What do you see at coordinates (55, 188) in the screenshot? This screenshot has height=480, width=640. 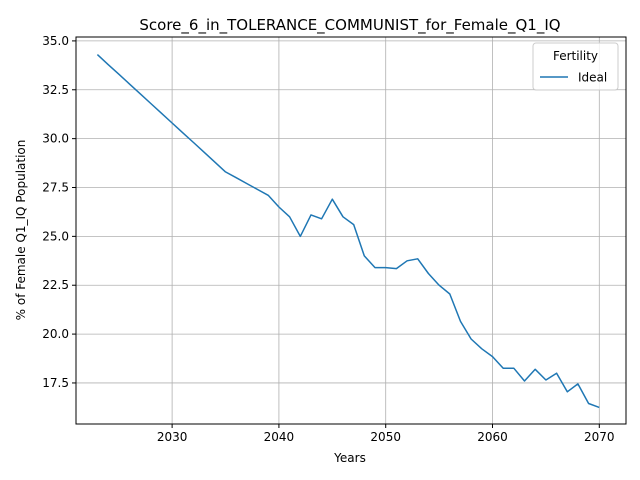 I see `y-tick-label: 27.5` at bounding box center [55, 188].